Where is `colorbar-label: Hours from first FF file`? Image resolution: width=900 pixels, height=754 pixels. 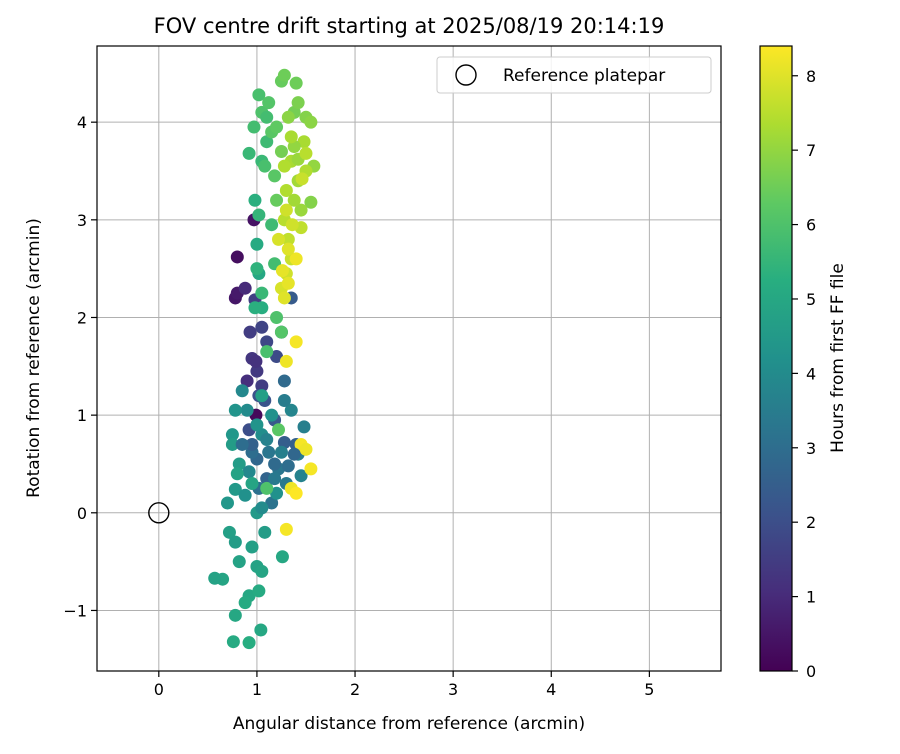 colorbar-label: Hours from first FF file is located at coordinates (838, 358).